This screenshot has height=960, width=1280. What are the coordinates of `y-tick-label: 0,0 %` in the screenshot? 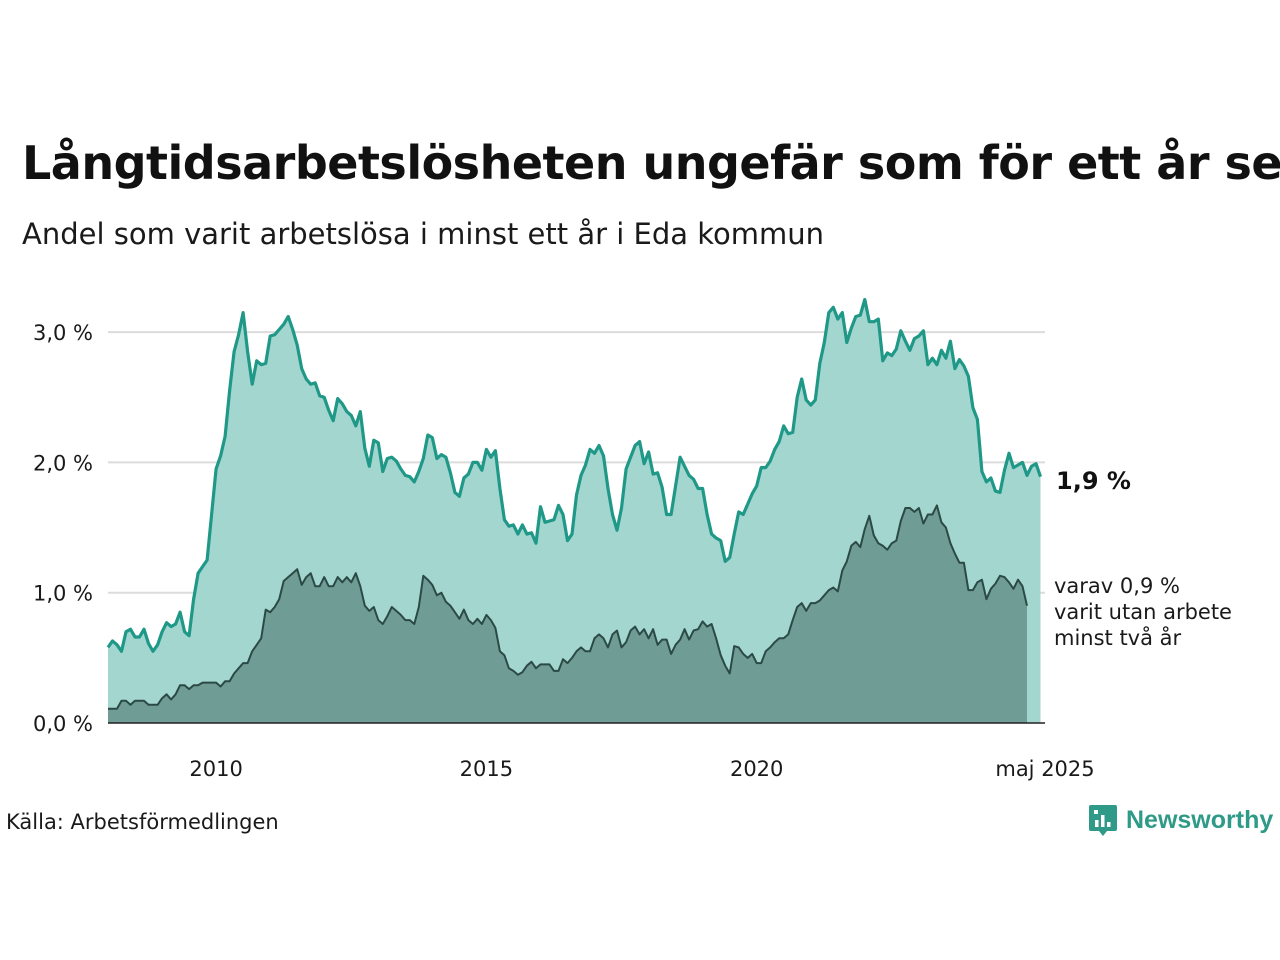 It's located at (63, 724).